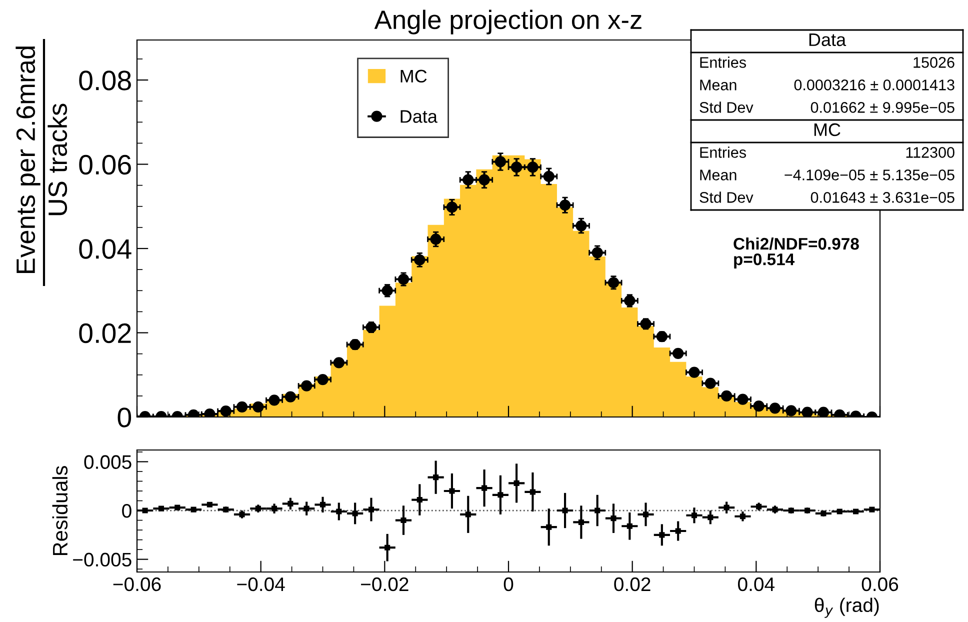  Describe the element at coordinates (756, 584) in the screenshot. I see `x-tick-label: 0.04` at that location.